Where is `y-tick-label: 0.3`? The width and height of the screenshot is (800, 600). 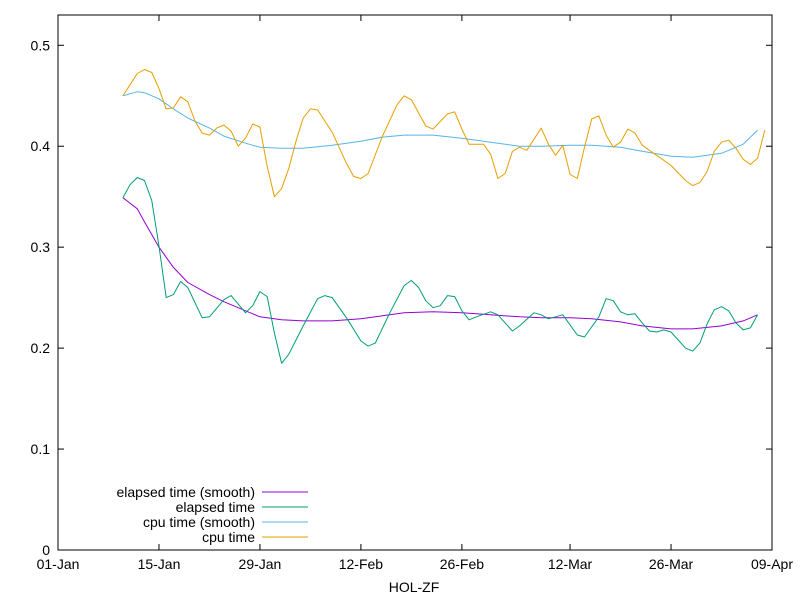
y-tick-label: 0.3 is located at coordinates (41, 247).